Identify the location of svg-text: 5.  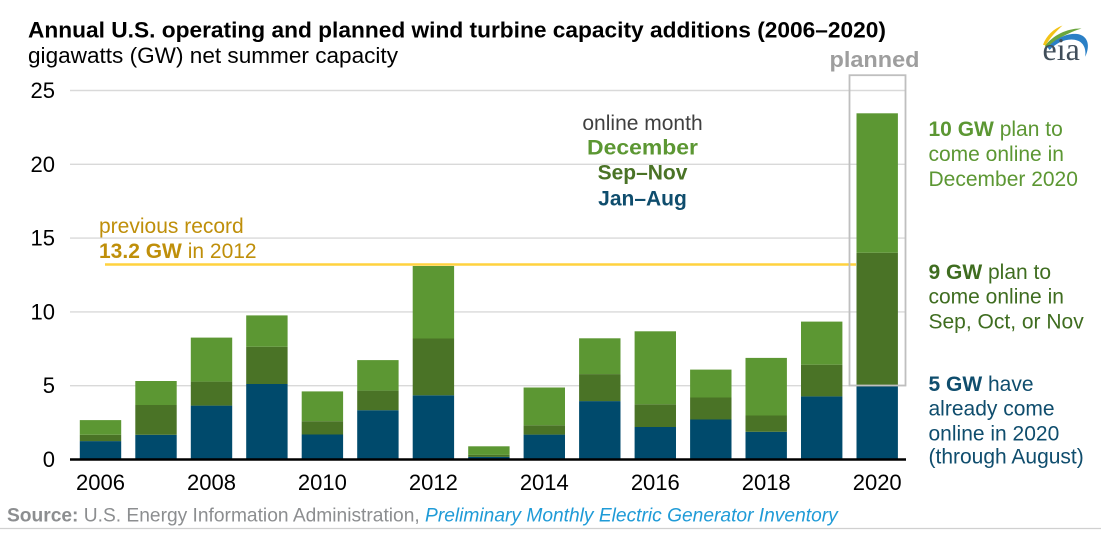
(49, 385).